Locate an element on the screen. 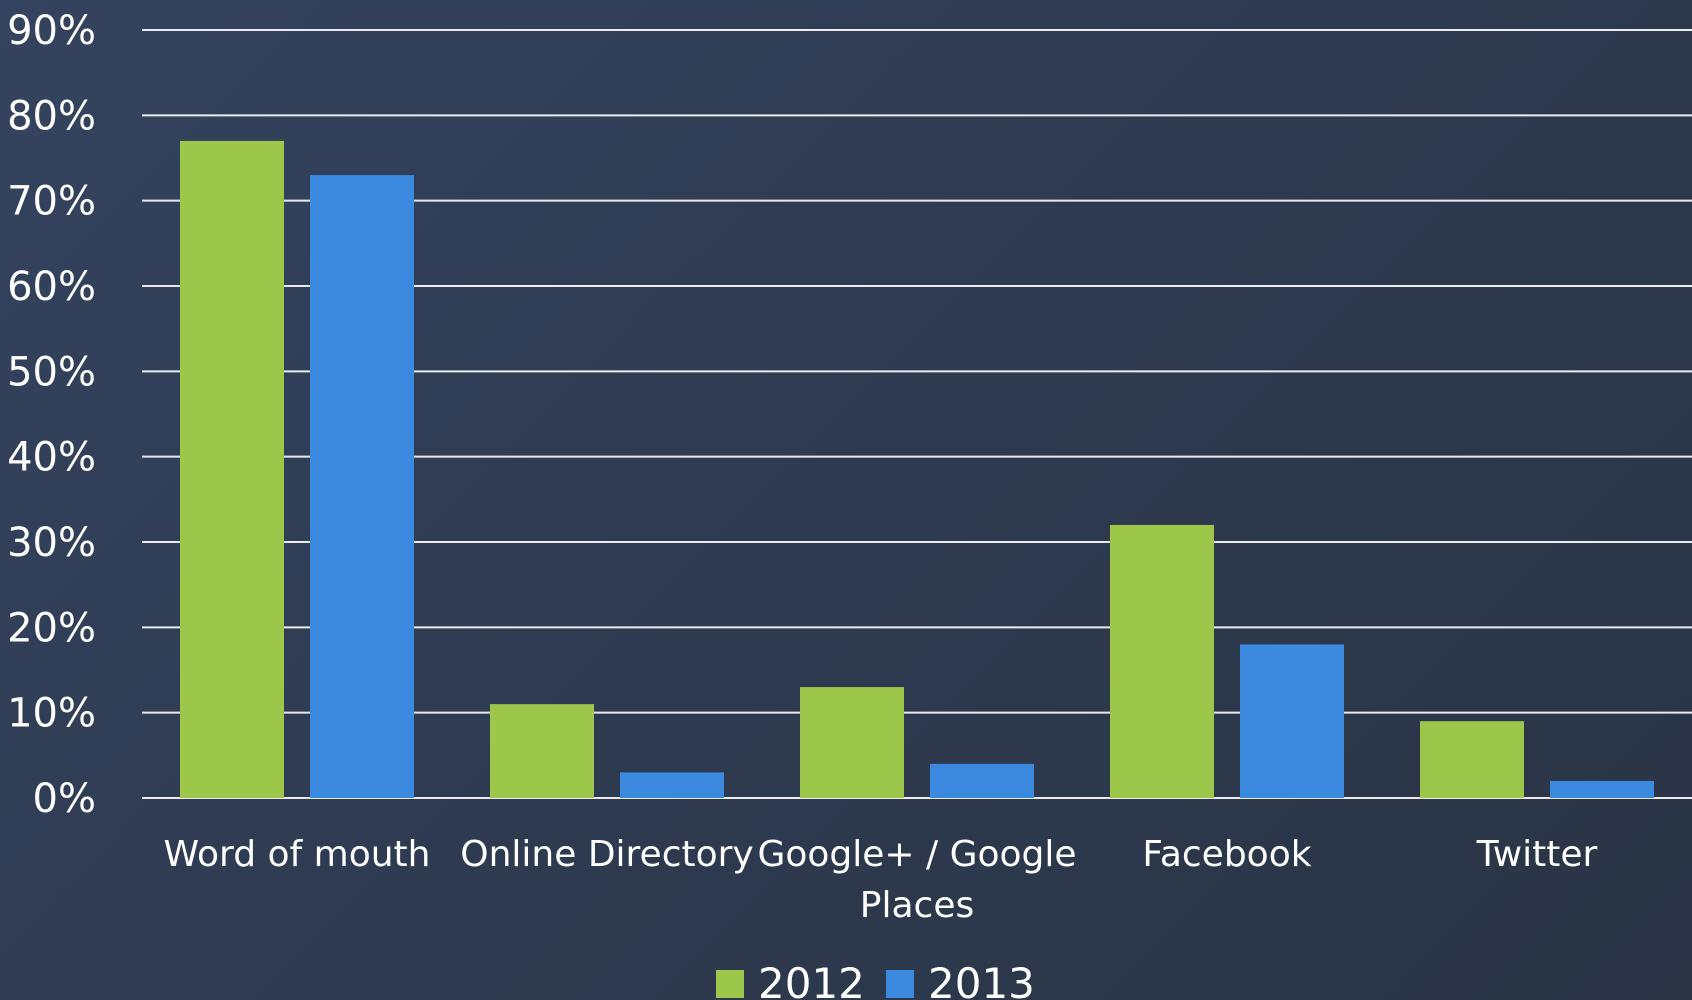  y-tick-label: 90% is located at coordinates (51, 31).